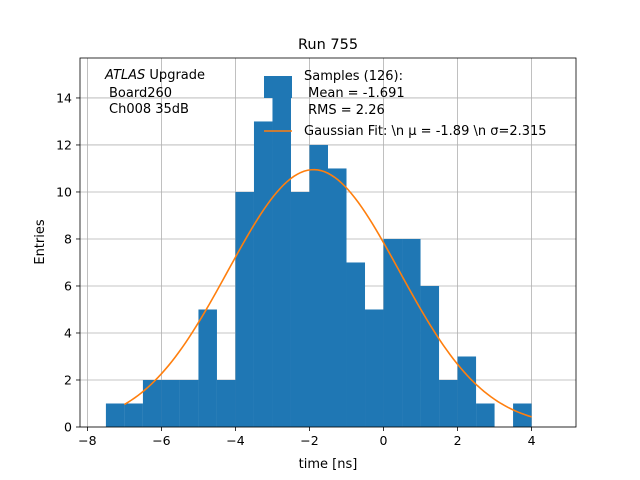 The height and width of the screenshot is (480, 640). I want to click on x-tick-label: −2, so click(309, 440).